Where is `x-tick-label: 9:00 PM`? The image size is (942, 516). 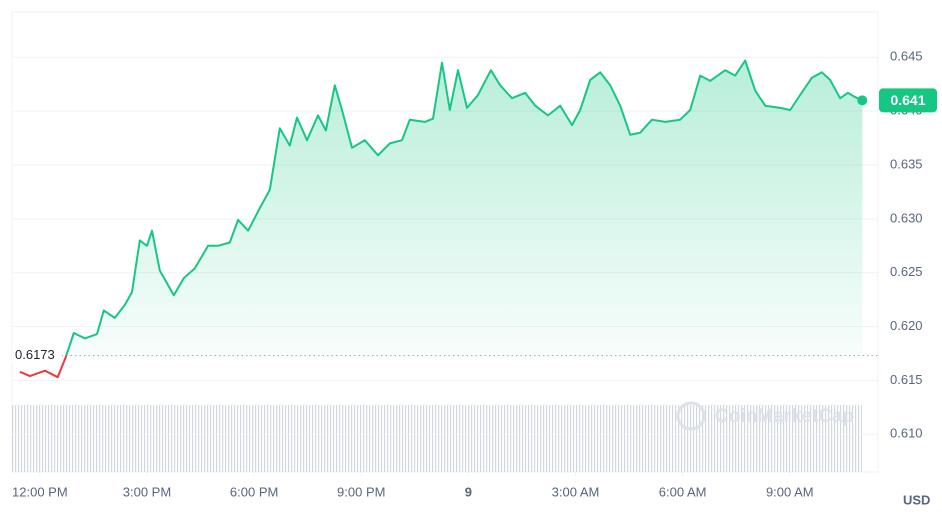 x-tick-label: 9:00 PM is located at coordinates (361, 491).